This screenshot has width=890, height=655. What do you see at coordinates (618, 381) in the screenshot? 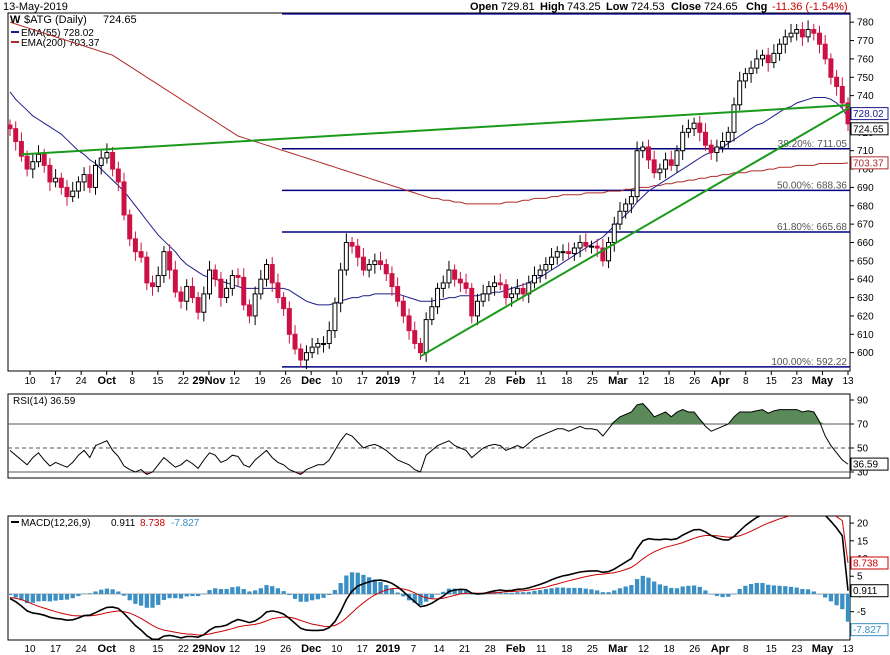
I see `x-tick-label: Mar` at bounding box center [618, 381].